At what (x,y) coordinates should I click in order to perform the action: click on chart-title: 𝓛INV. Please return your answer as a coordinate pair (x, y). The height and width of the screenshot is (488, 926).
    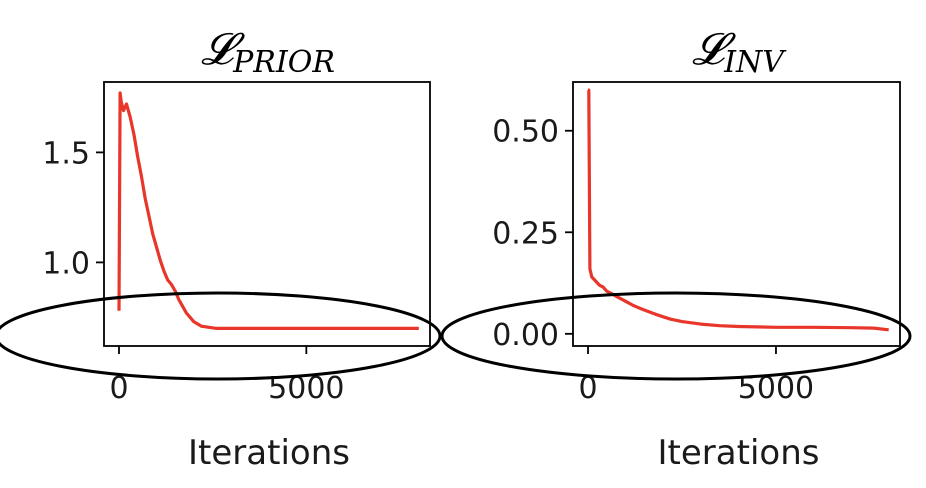
    Looking at the image, I should click on (739, 52).